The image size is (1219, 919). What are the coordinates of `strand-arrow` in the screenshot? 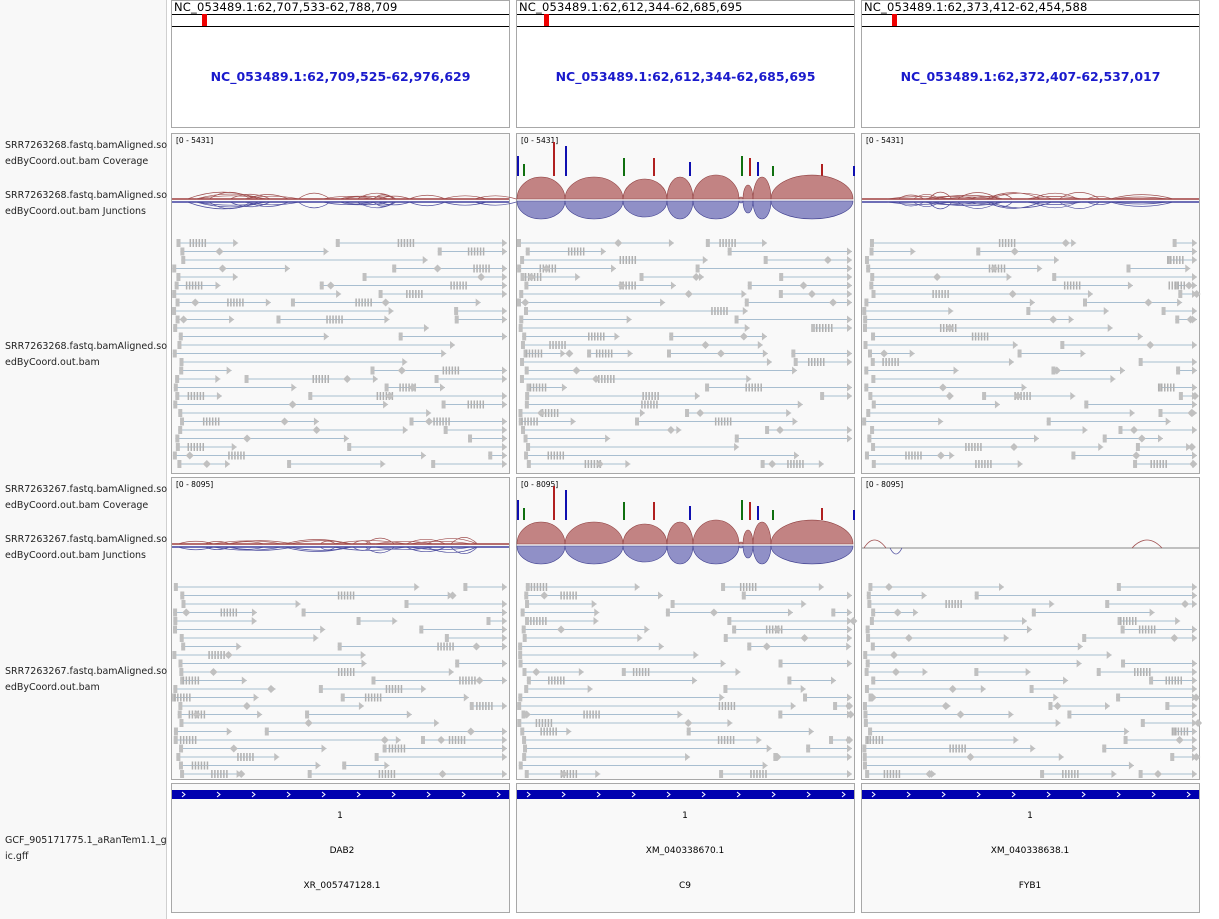 It's located at (738, 794).